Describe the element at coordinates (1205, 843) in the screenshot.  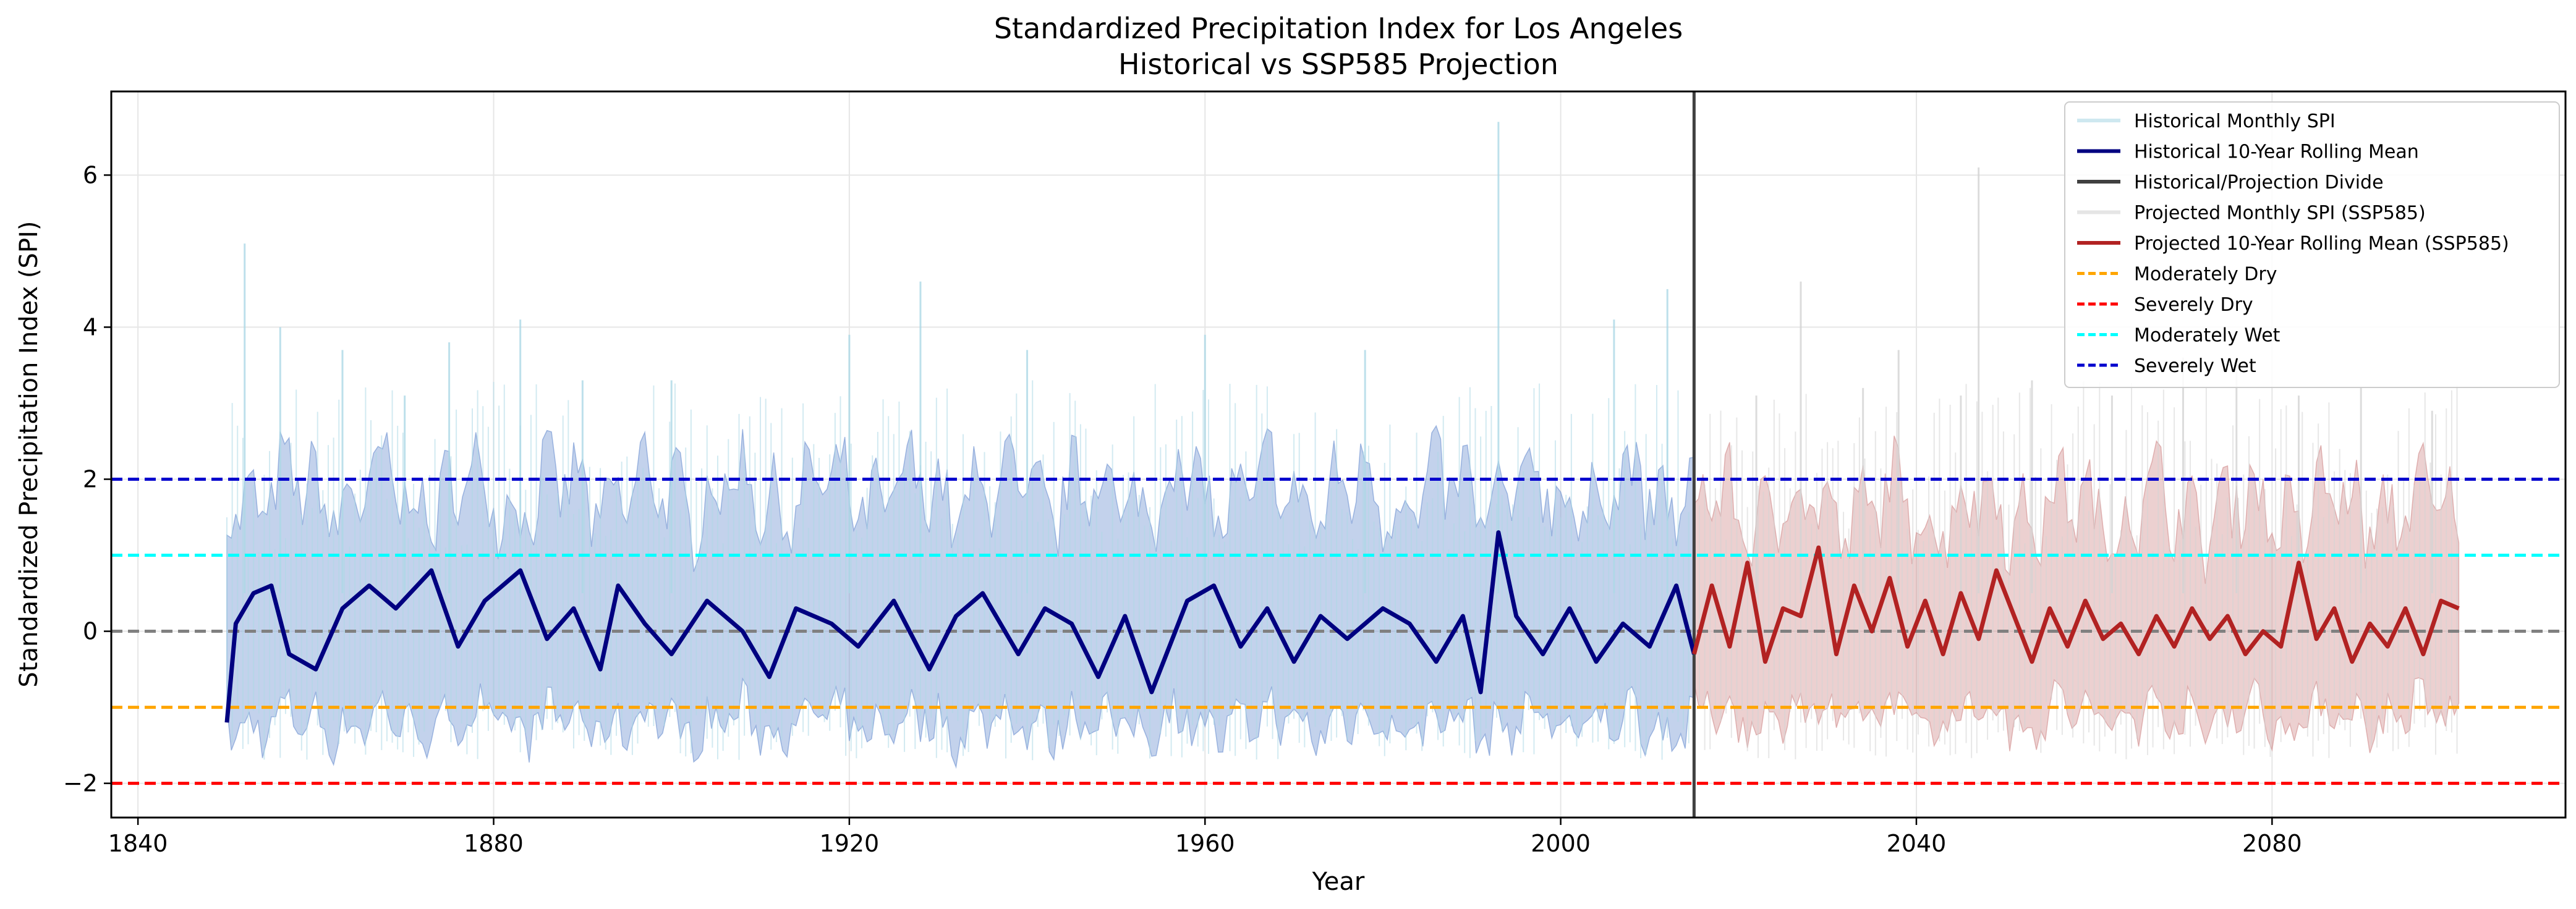
I see `x-tick-label: 1960` at that location.